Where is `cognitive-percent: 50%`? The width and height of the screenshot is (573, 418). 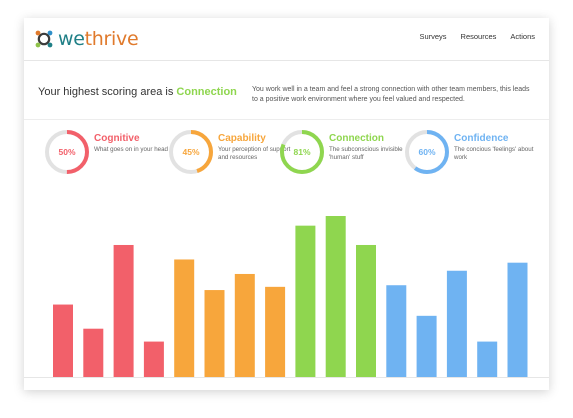
cognitive-percent: 50% is located at coordinates (67, 152).